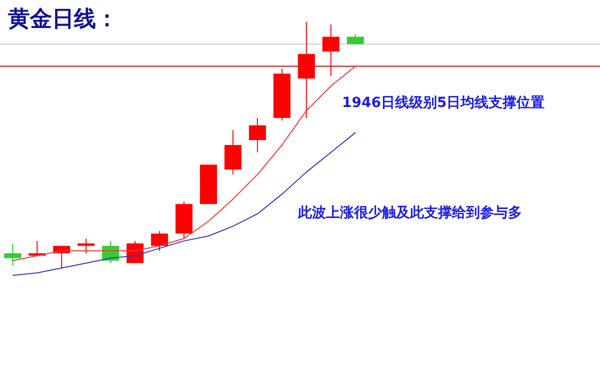  Describe the element at coordinates (62, 18) in the screenshot. I see `chart-title: 黄金日线：` at that location.